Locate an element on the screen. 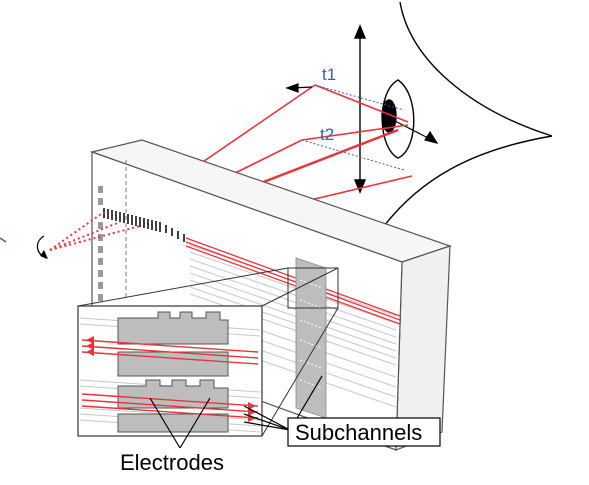 This screenshot has height=485, width=589. electrodes-label: Electrodes is located at coordinates (172, 462).